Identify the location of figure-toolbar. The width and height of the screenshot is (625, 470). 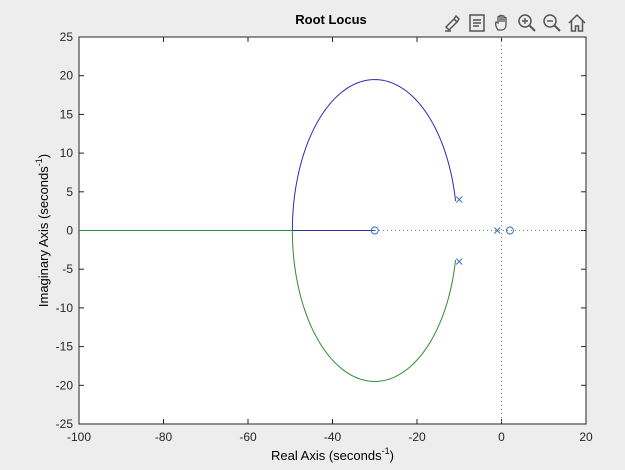
(514, 23).